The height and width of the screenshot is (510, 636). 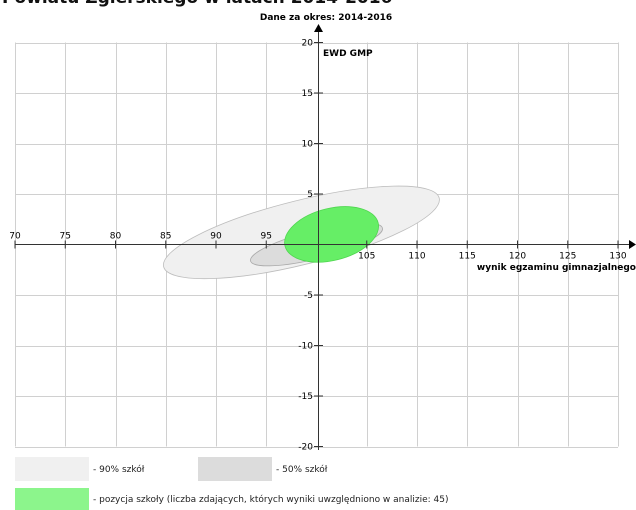 I want to click on y-tick-label: -20, so click(x=305, y=448).